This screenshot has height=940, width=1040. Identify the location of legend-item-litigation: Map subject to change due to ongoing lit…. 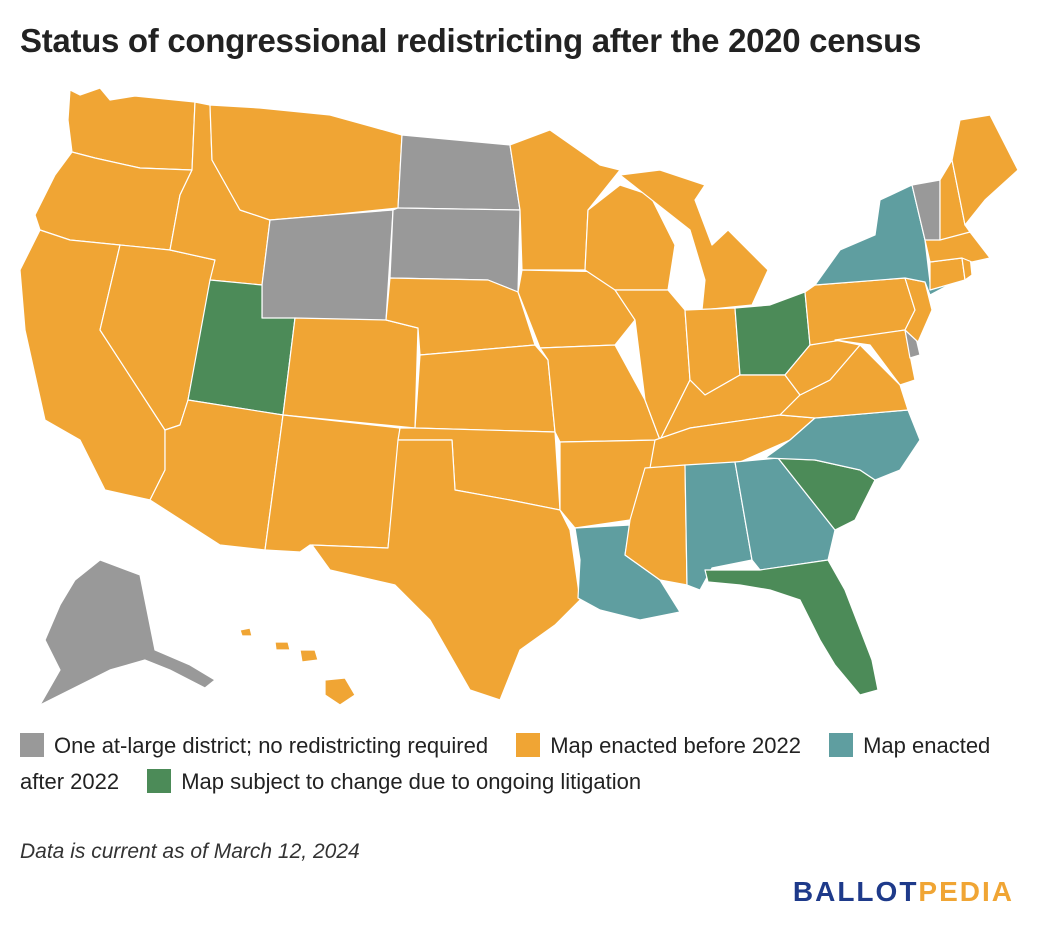
(405, 781).